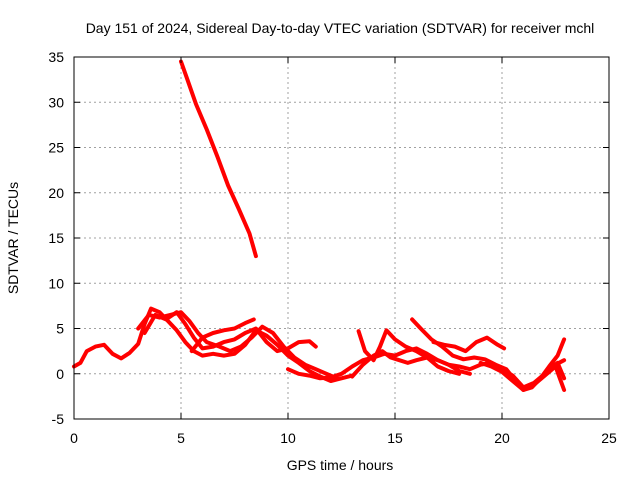  Describe the element at coordinates (56, 148) in the screenshot. I see `y-tick-label: 25` at that location.